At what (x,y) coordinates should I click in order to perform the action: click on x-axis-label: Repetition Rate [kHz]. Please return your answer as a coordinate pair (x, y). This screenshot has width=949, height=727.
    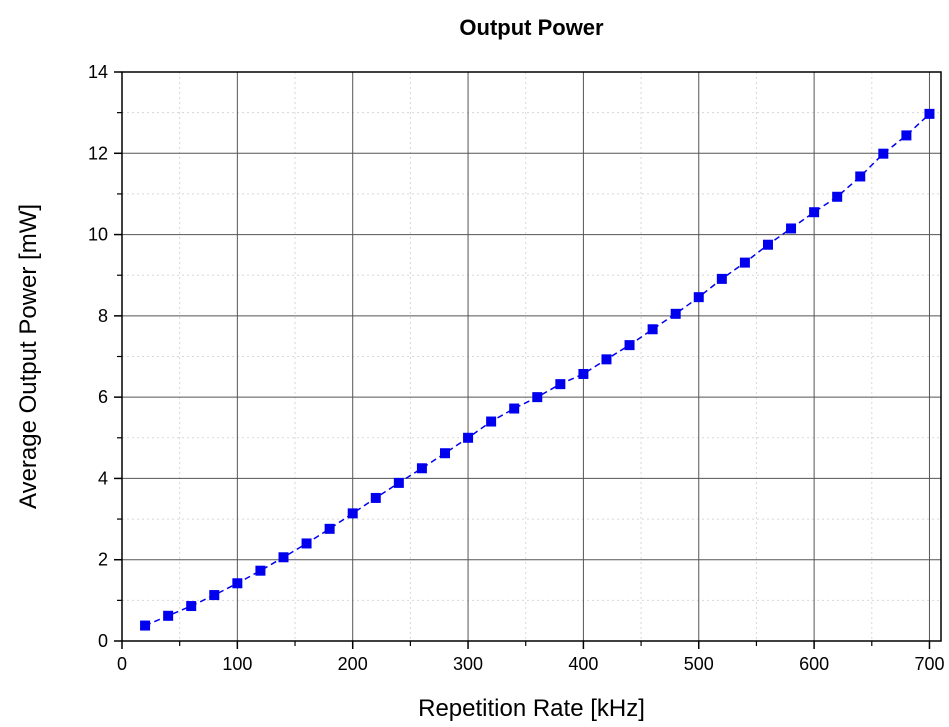
    Looking at the image, I should click on (531, 708).